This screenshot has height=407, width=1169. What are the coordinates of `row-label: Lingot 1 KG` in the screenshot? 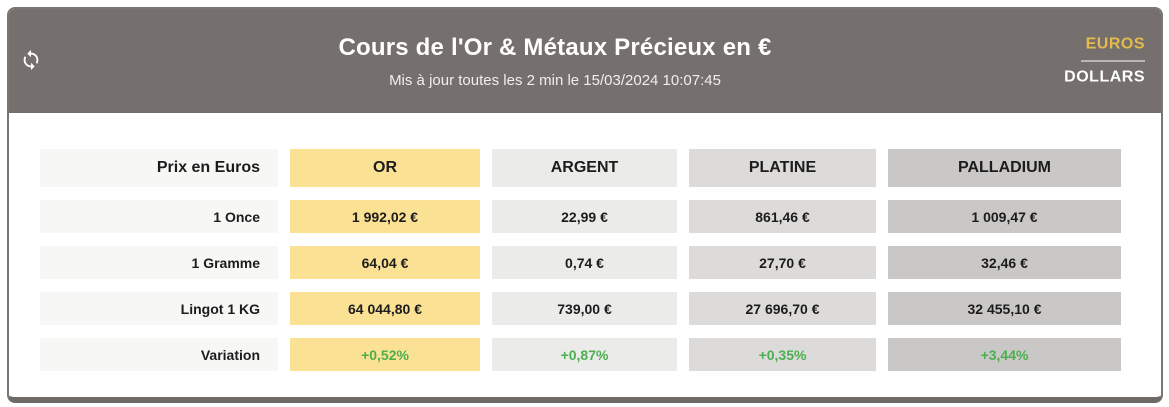 It's located at (159, 308).